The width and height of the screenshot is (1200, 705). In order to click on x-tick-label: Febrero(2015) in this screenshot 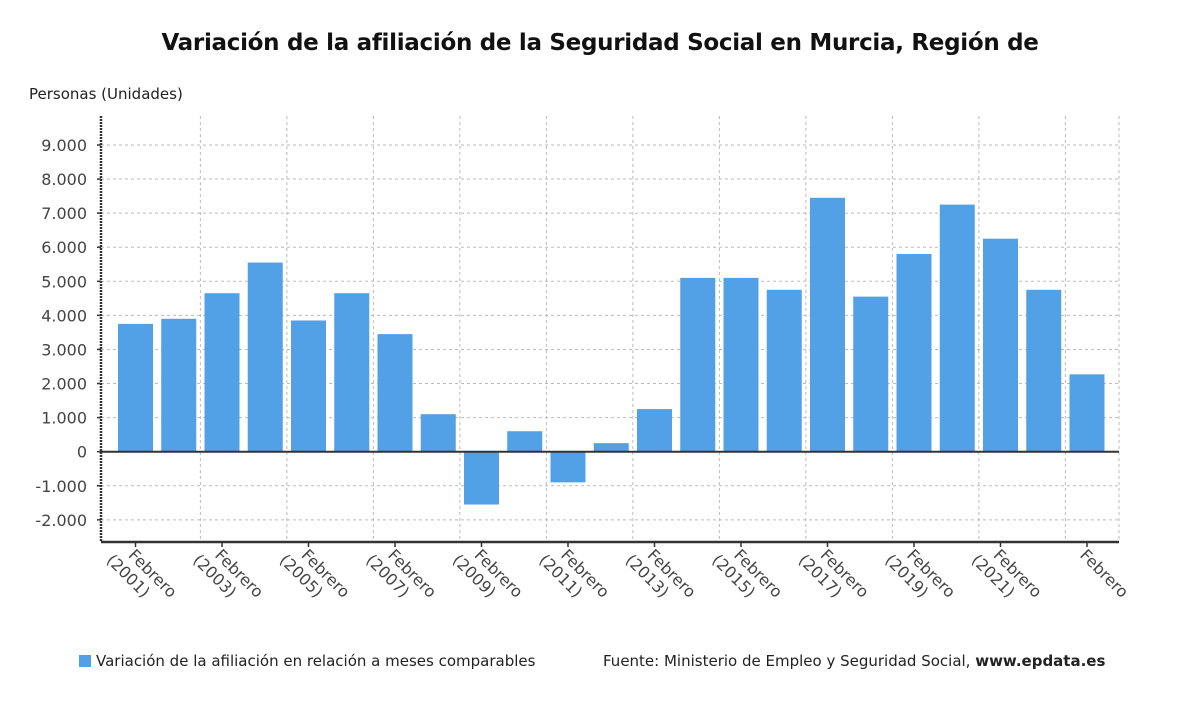, I will do `click(747, 573)`.